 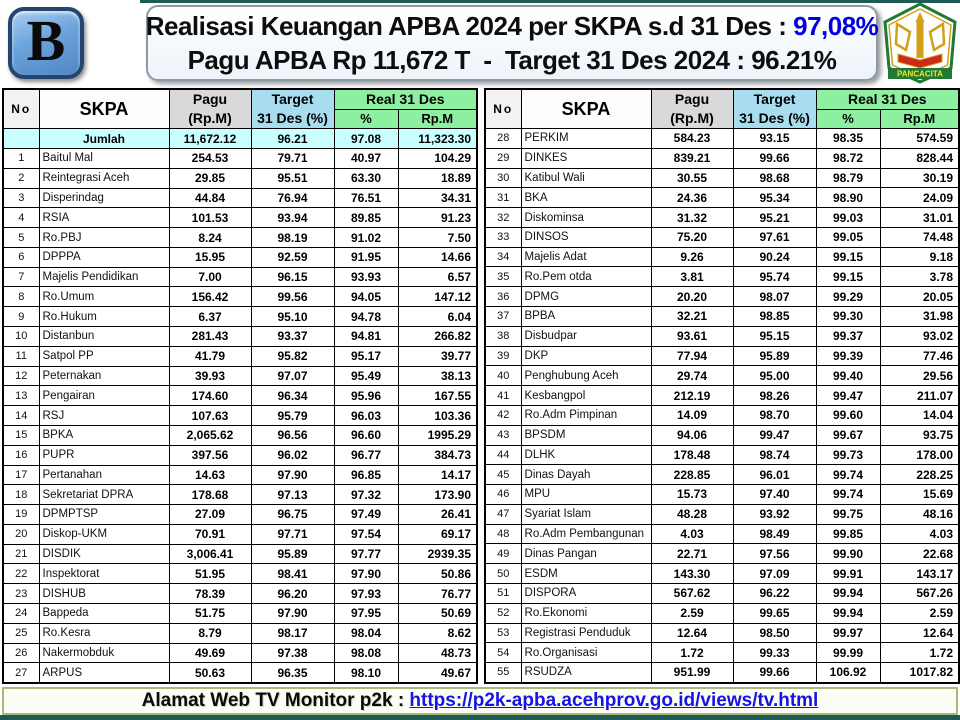 What do you see at coordinates (586, 356) in the screenshot?
I see `skpa-name: DKP` at bounding box center [586, 356].